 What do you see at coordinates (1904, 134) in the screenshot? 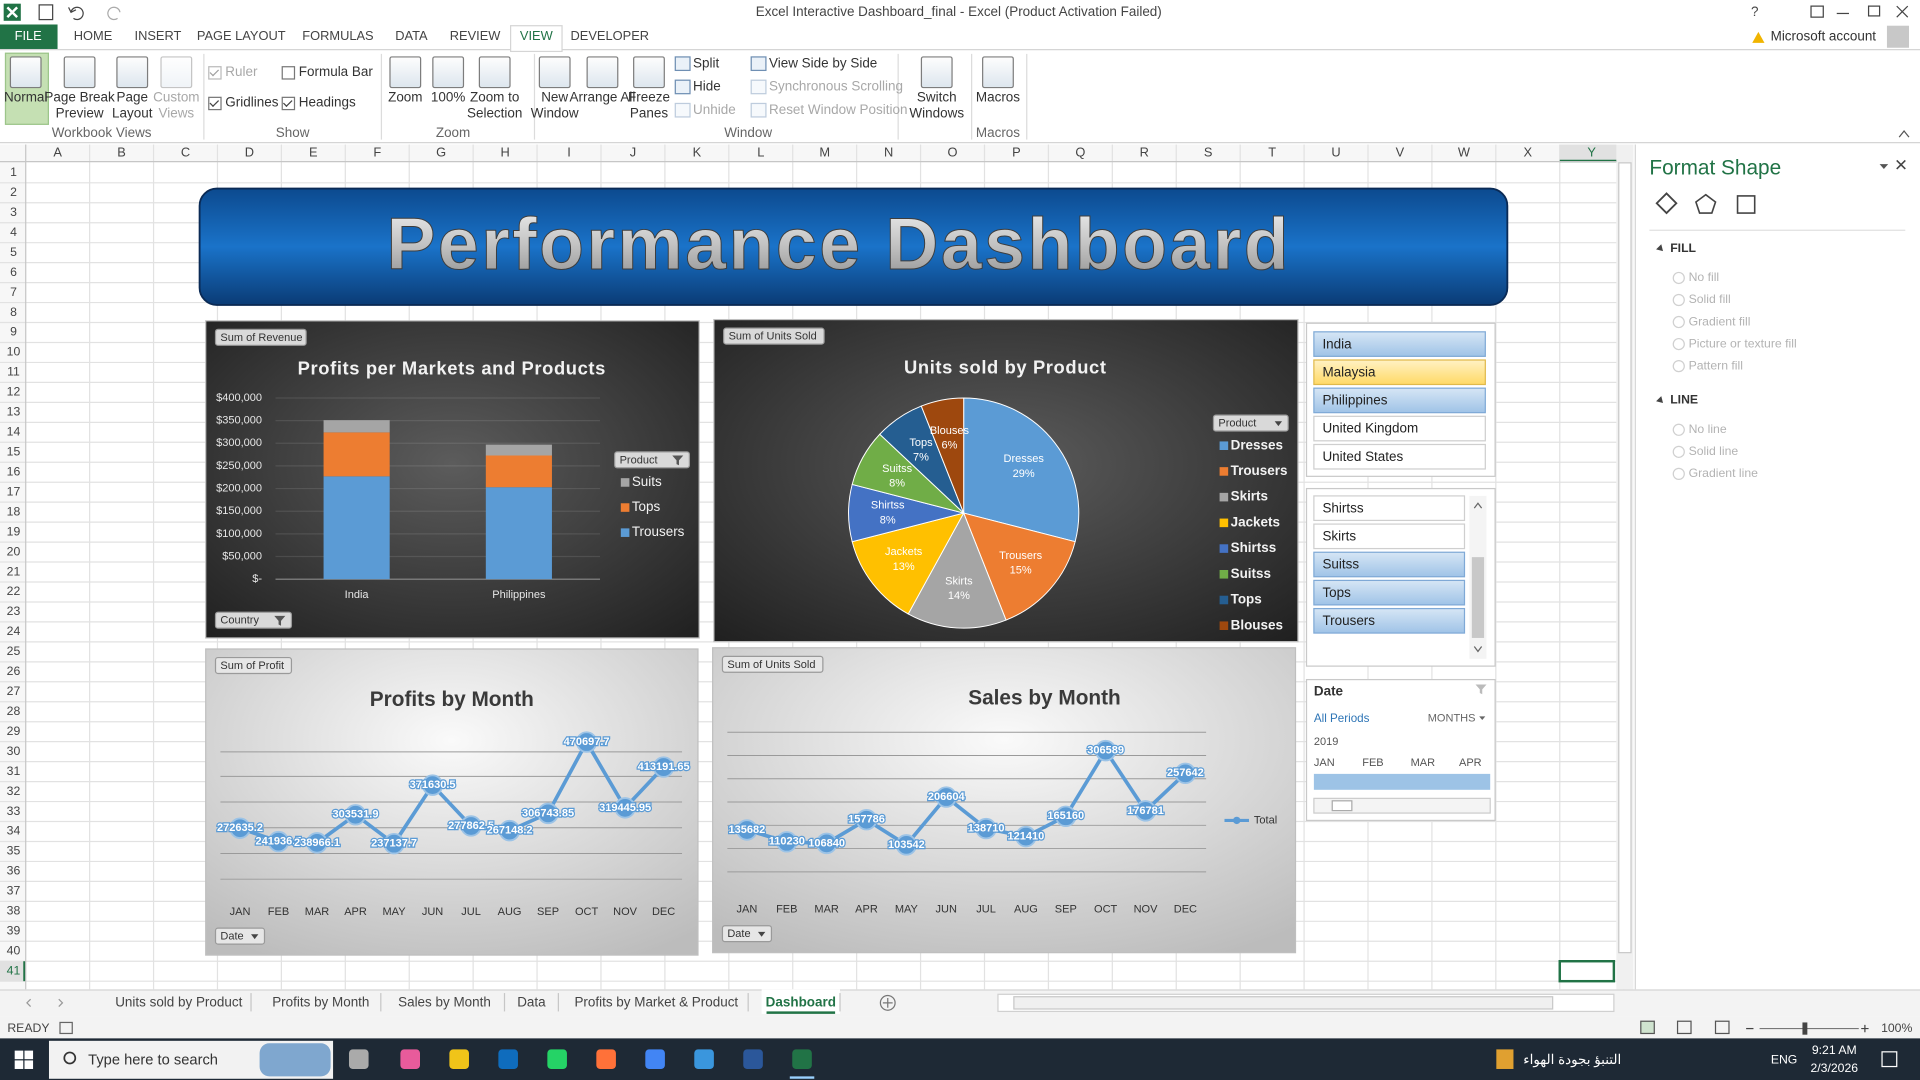
I see `collapse-ribbon` at bounding box center [1904, 134].